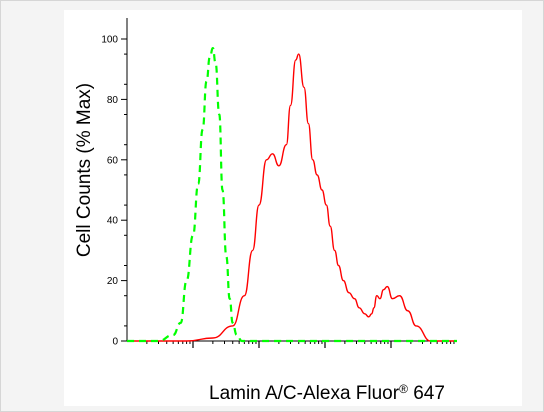  Describe the element at coordinates (113, 100) in the screenshot. I see `y-tick-label: 80` at that location.